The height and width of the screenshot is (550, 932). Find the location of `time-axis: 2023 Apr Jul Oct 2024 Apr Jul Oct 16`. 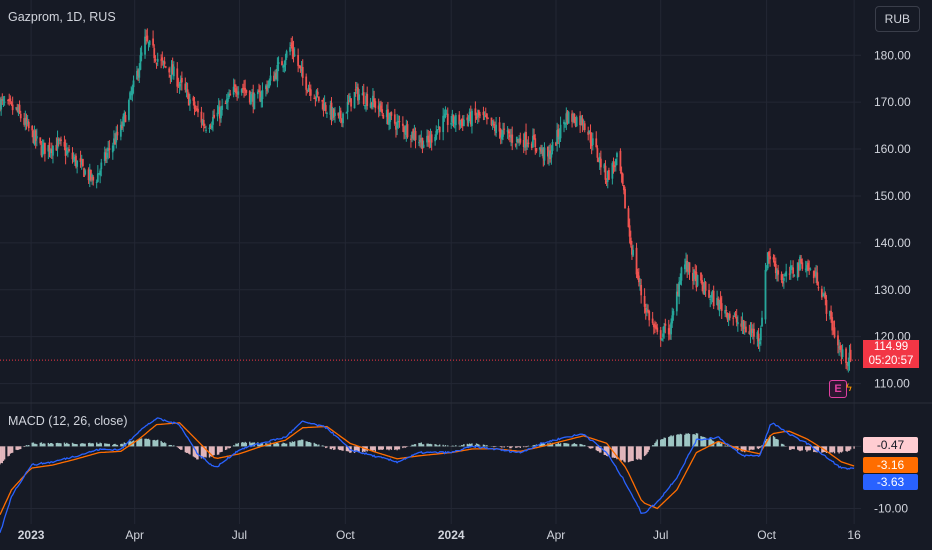

time-axis: 2023 Apr Jul Oct 2024 Apr Jul Oct 16 is located at coordinates (439, 535).